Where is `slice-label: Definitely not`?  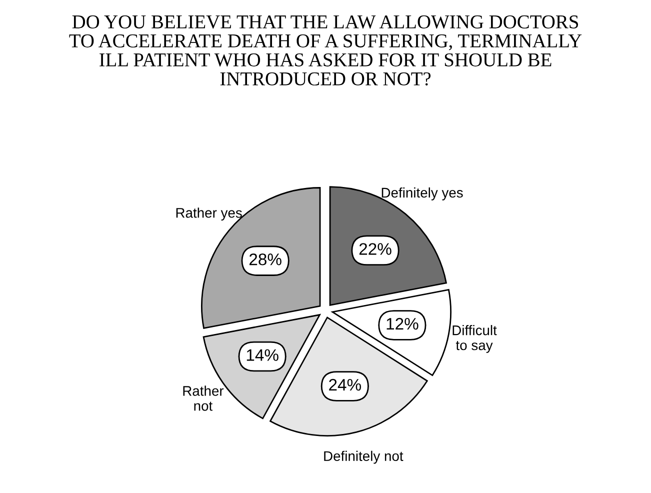
slice-label: Definitely not is located at coordinates (364, 457).